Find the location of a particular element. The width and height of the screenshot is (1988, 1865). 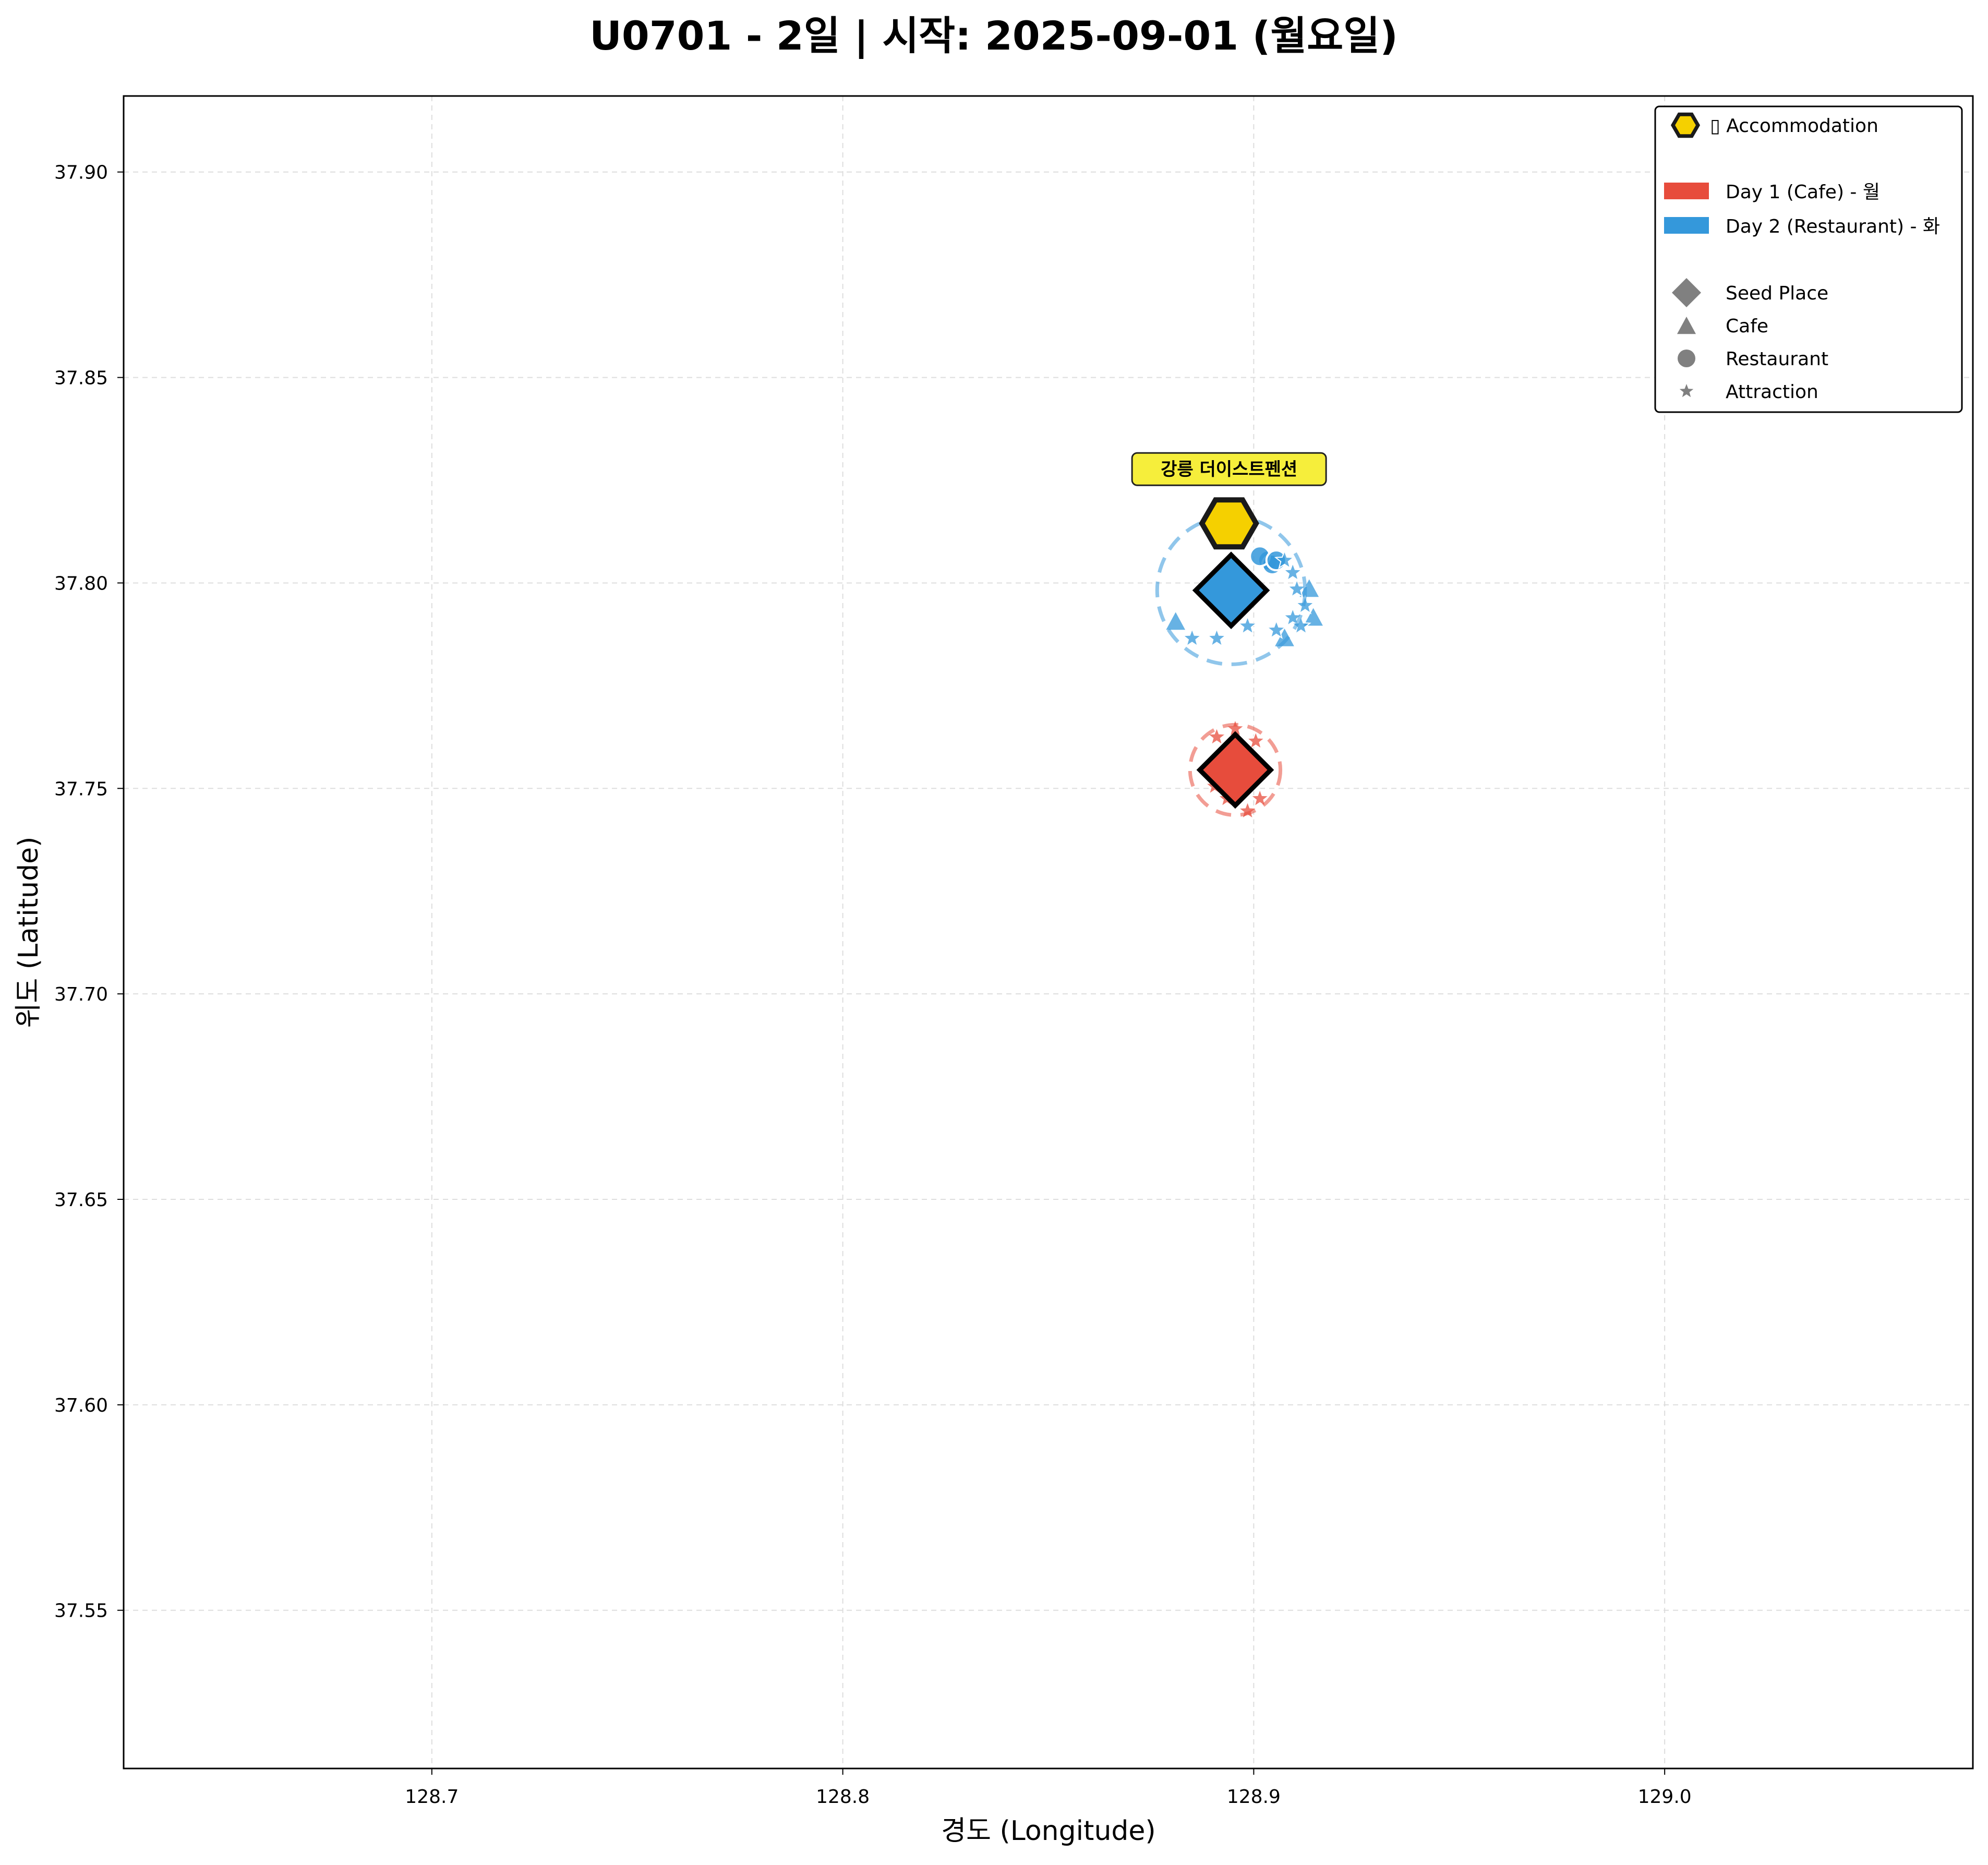

x-tick-label: 129.0 is located at coordinates (1665, 1797).